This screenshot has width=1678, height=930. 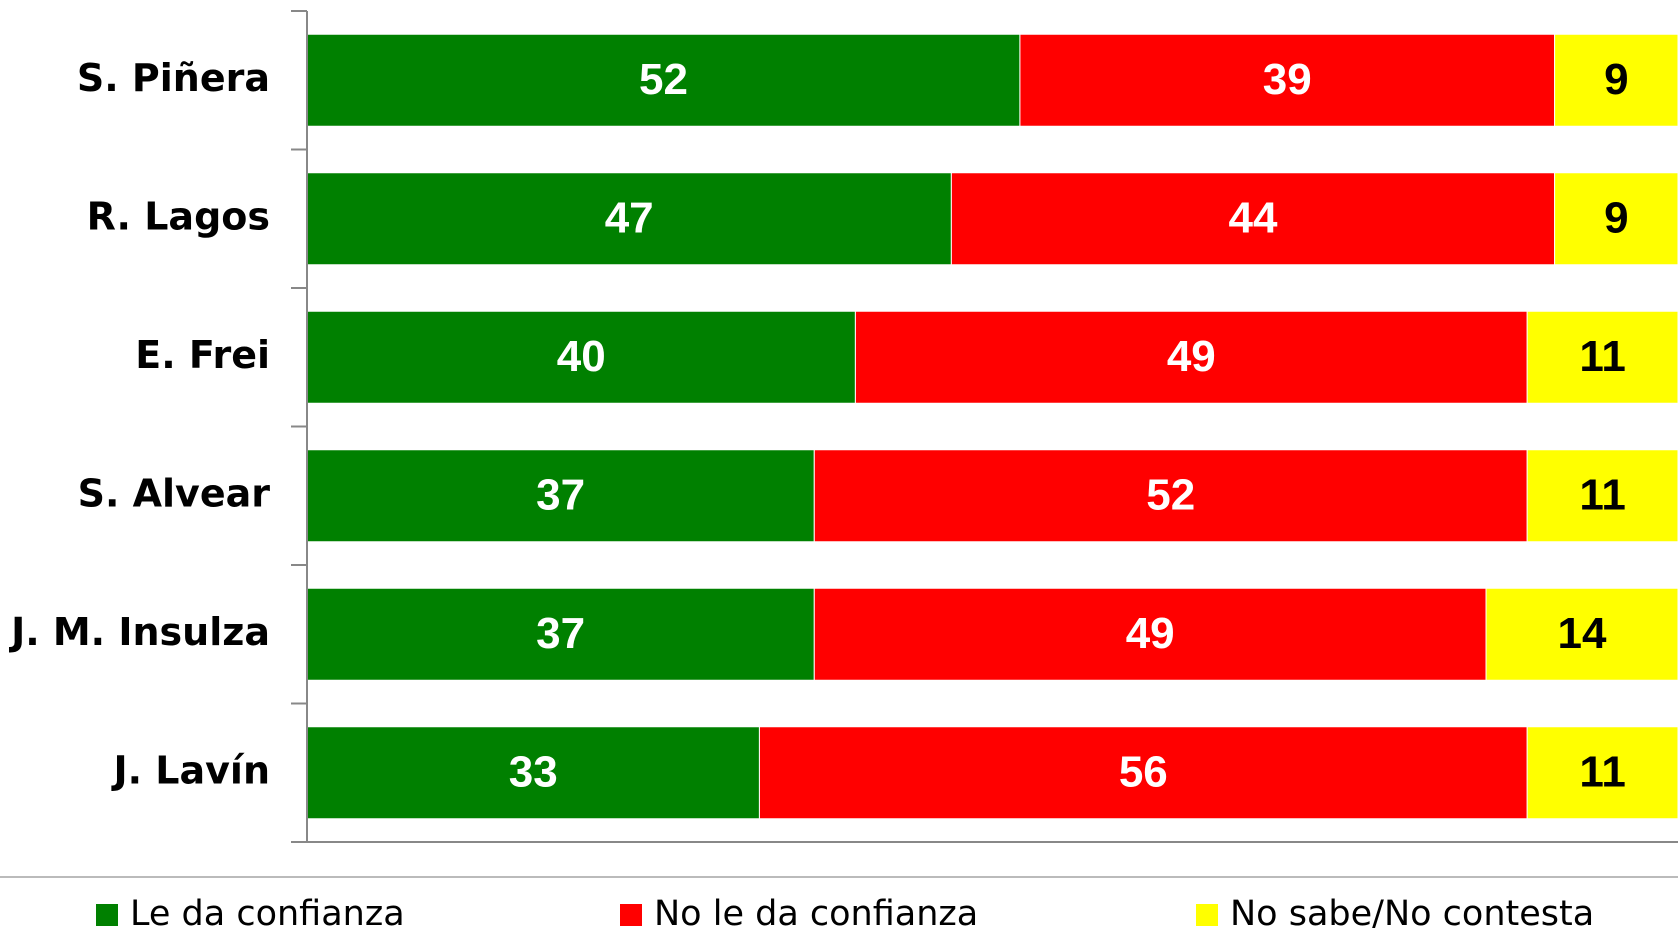 I want to click on category-label: R. Lagos, so click(x=178, y=216).